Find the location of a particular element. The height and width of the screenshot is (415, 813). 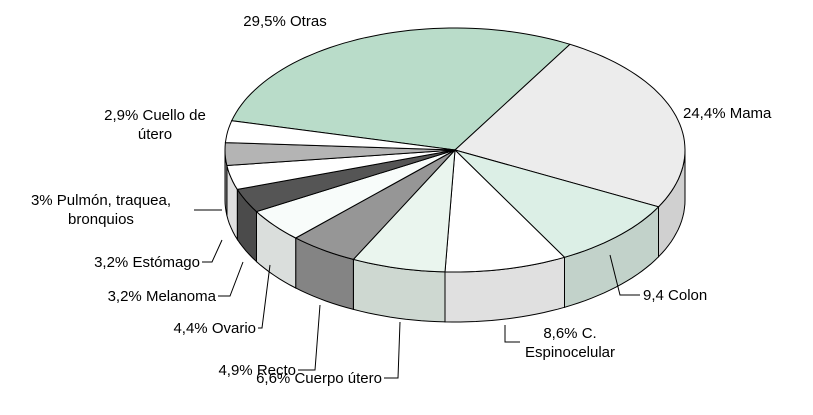

slice-label: 4,9% Recto is located at coordinates (218, 370).